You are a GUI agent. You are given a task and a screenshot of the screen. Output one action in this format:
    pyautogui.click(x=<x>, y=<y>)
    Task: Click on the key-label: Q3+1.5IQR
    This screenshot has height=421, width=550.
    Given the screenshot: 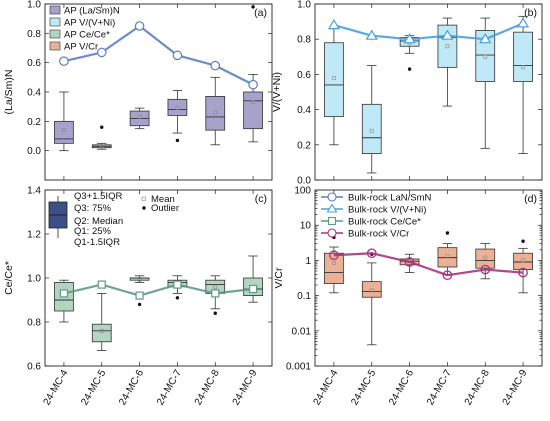 What is the action you would take?
    pyautogui.click(x=98, y=196)
    